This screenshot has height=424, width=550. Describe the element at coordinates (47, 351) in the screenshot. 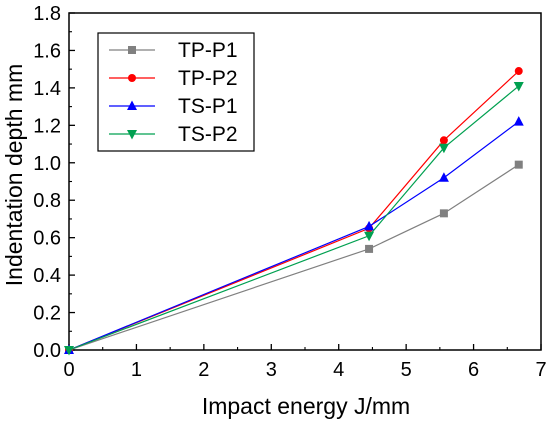

I see `y-tick-label: 0.0` at that location.